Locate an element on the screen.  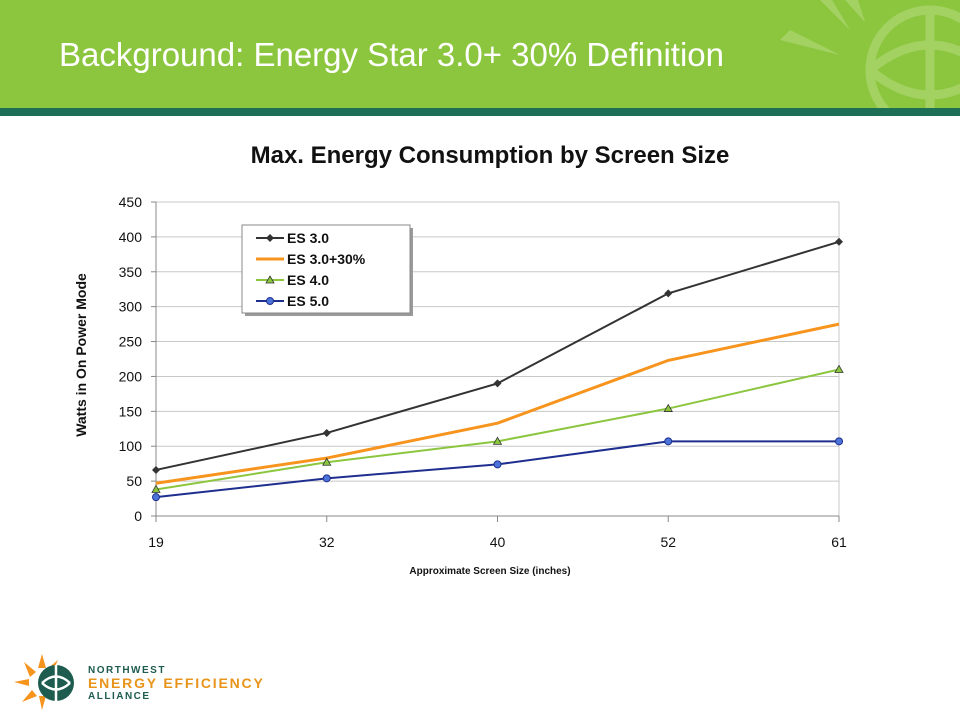
y-tick-label-9: 450 is located at coordinates (131, 202).